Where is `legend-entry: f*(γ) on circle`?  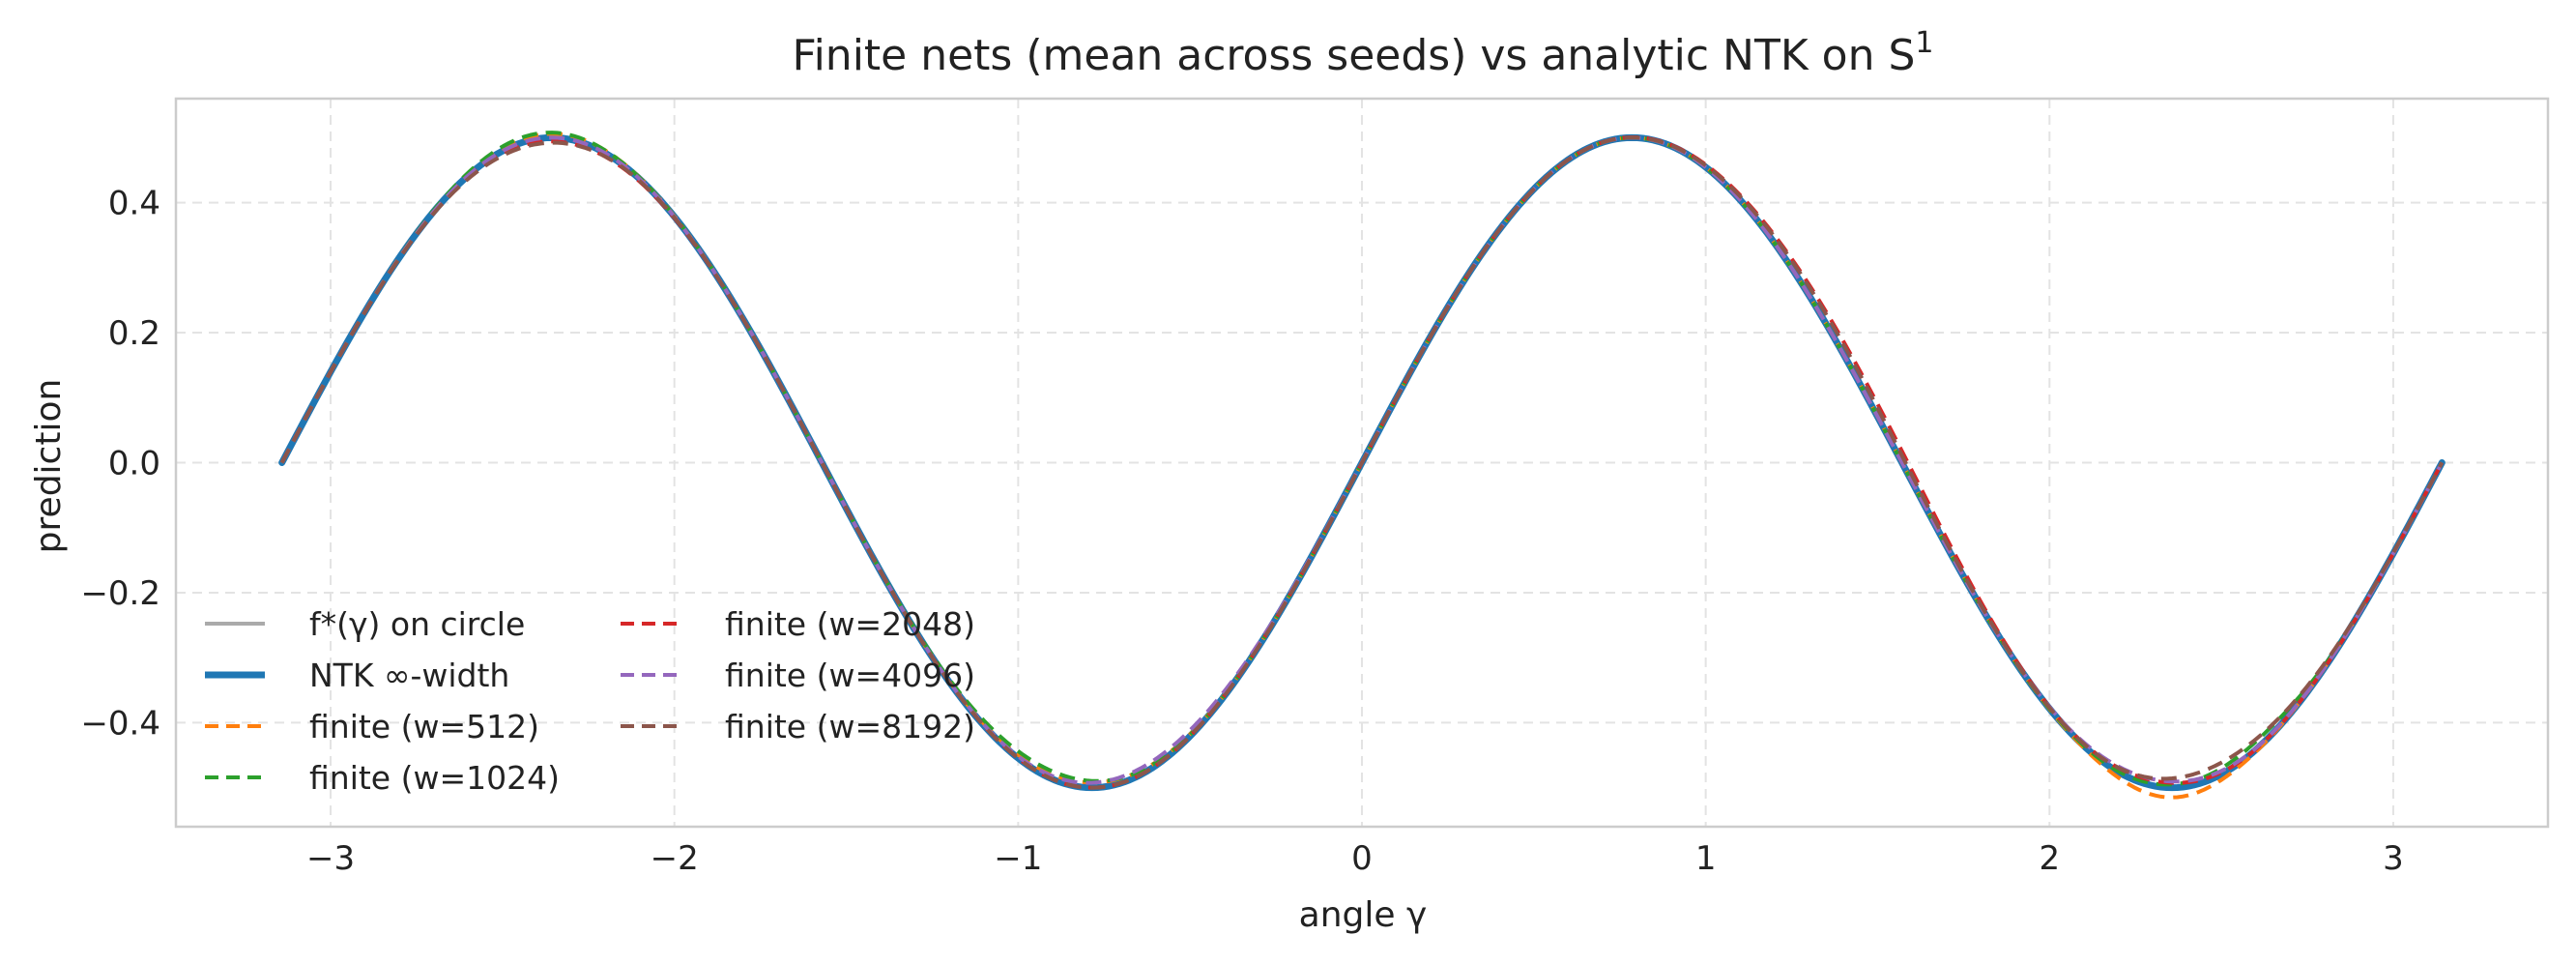 legend-entry: f*(γ) on circle is located at coordinates (365, 624).